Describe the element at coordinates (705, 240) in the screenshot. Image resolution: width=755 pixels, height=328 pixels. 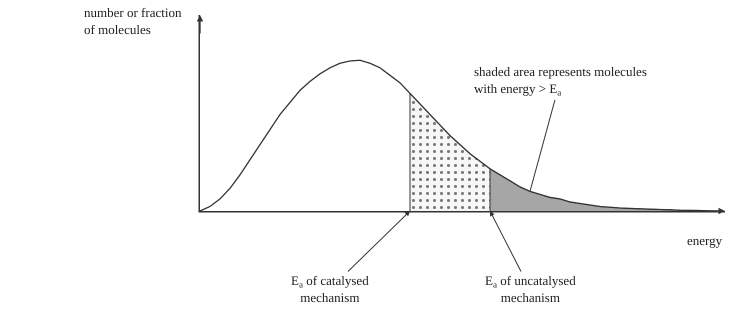
I see `x-axis-title: energy` at that location.